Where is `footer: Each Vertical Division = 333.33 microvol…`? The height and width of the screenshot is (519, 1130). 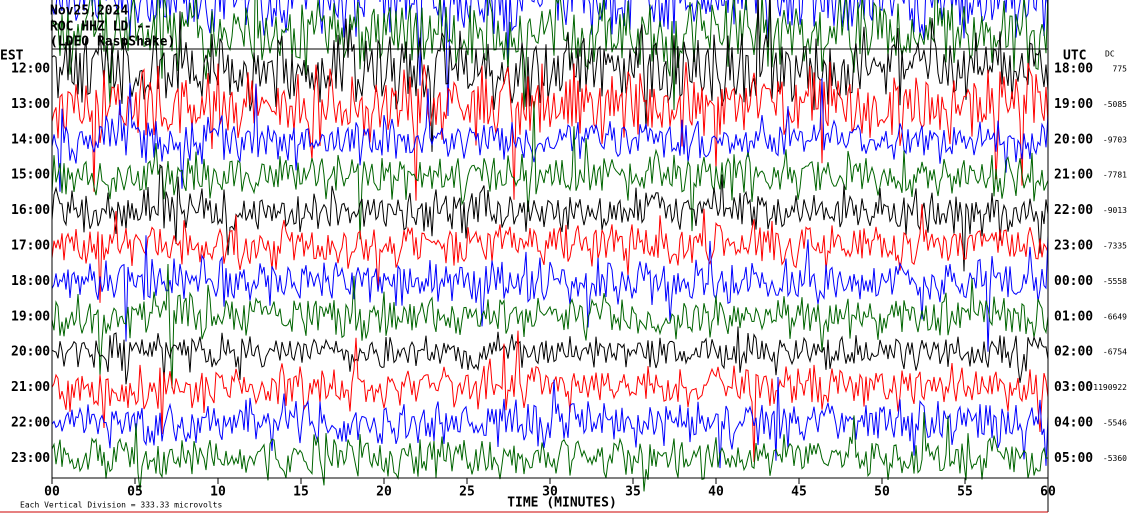
footer: Each Vertical Division = 333.33 microvol… is located at coordinates (121, 505).